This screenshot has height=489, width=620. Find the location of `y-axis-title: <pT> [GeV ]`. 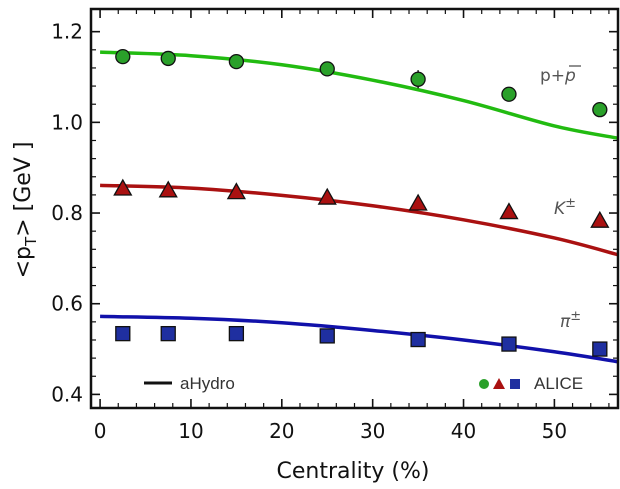

y-axis-title: <pT> [GeV ] is located at coordinates (25, 210).